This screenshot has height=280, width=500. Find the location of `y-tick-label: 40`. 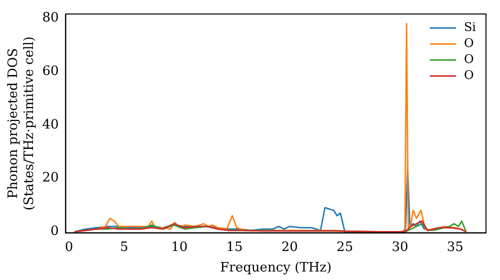

y-tick-label: 40 is located at coordinates (50, 124).